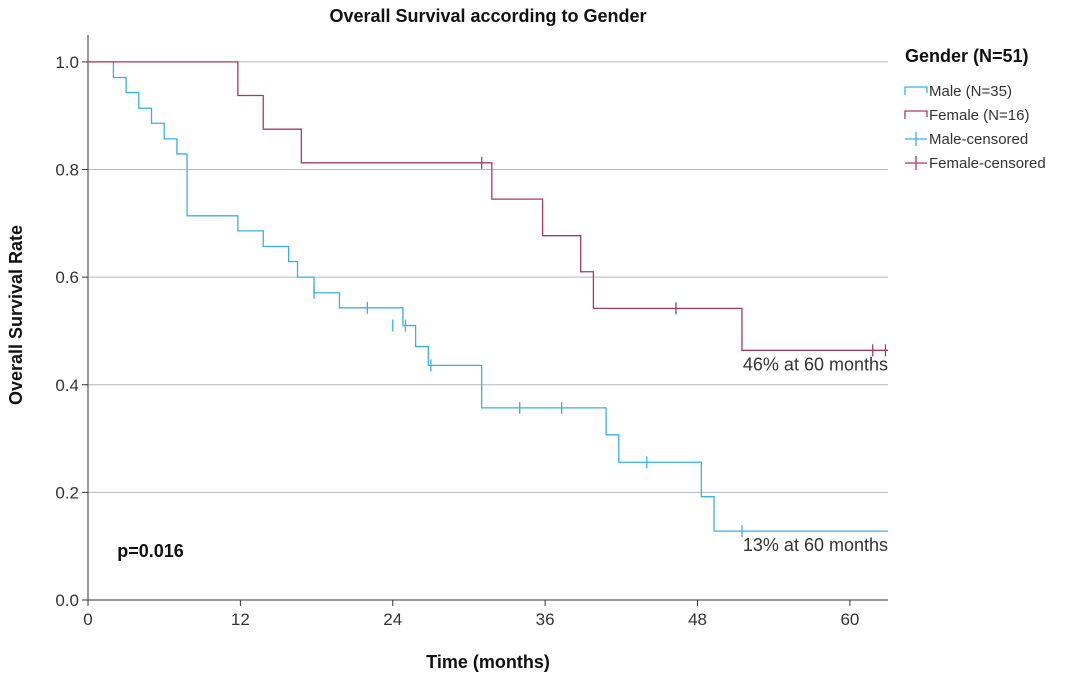  I want to click on x-tick-label: 0, so click(87, 619).